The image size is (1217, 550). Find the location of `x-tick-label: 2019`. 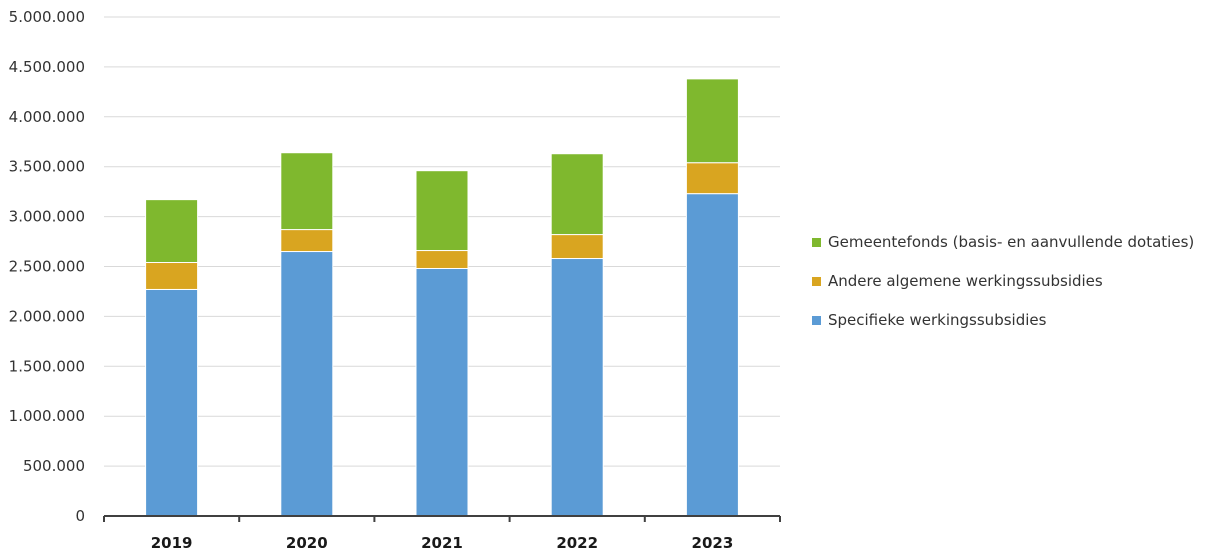

x-tick-label: 2019 is located at coordinates (172, 542).